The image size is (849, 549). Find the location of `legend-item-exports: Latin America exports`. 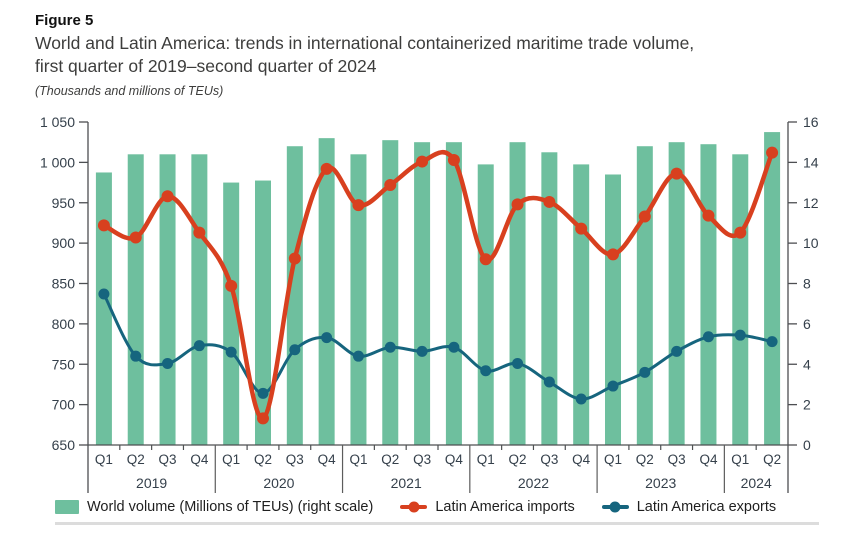

legend-item-exports: Latin America exports is located at coordinates (689, 507).